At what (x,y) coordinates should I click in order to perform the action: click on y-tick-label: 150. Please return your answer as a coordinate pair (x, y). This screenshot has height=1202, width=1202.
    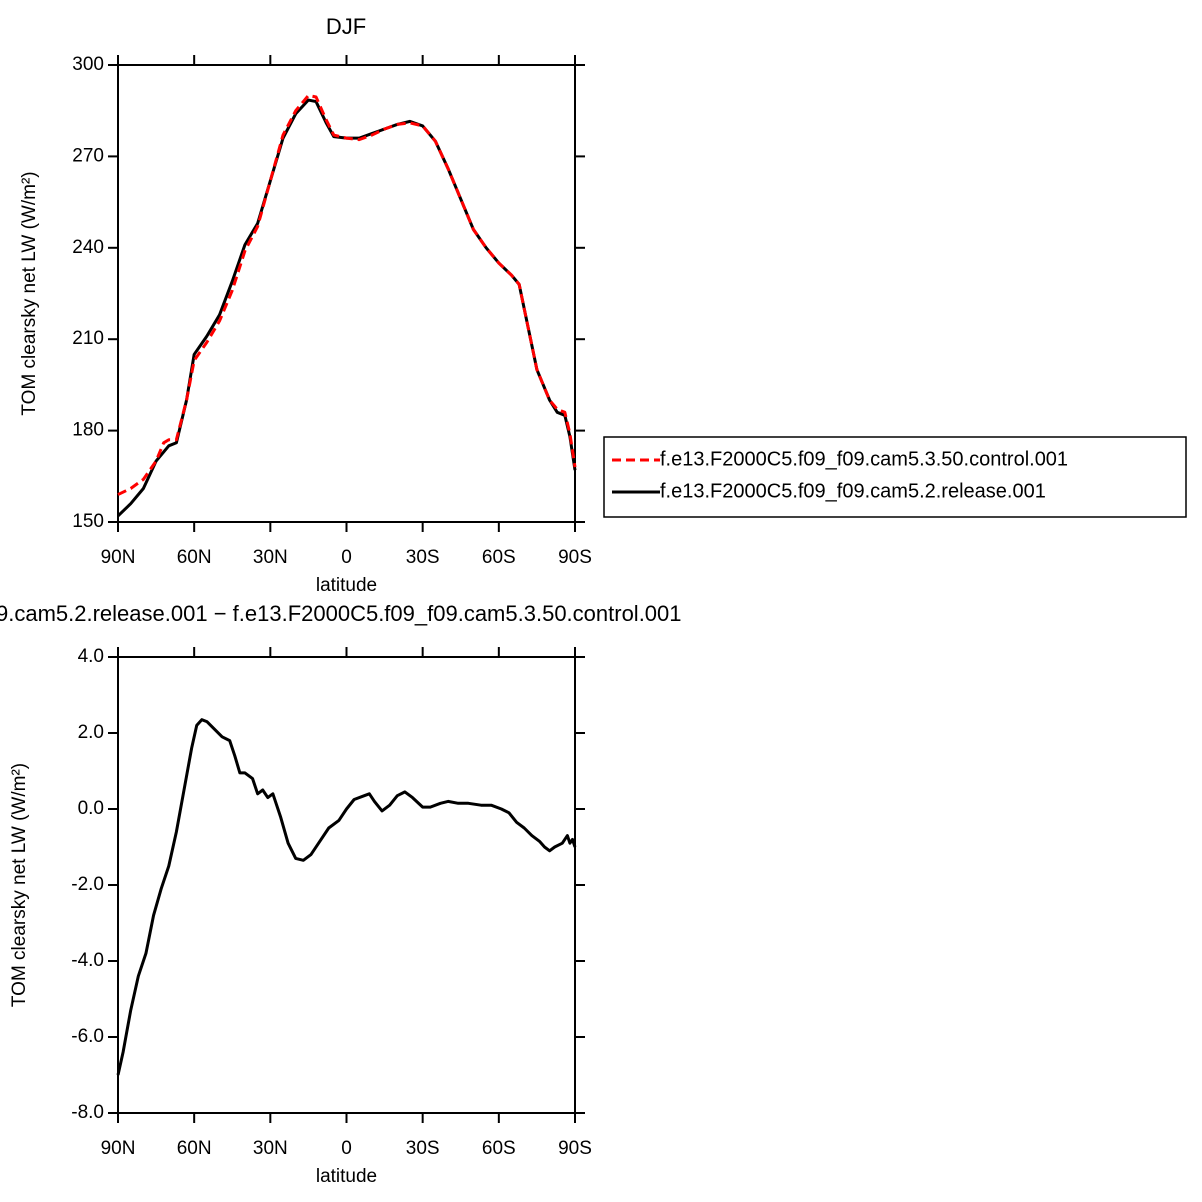
    Looking at the image, I should click on (88, 521).